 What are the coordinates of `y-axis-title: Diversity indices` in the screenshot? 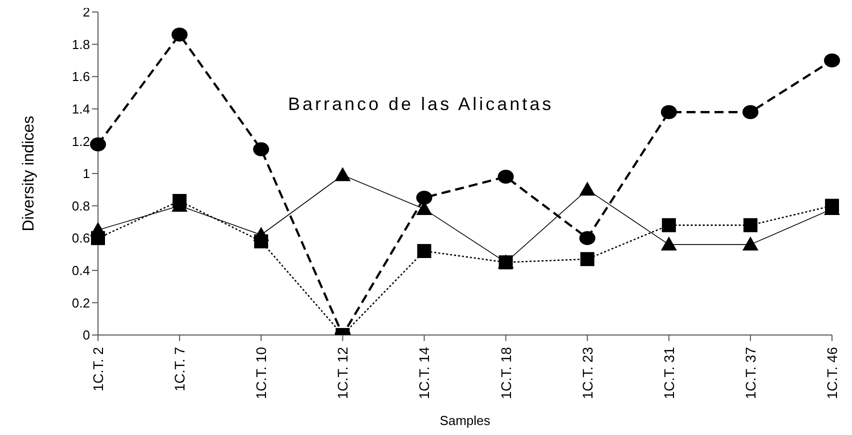 It's located at (29, 174).